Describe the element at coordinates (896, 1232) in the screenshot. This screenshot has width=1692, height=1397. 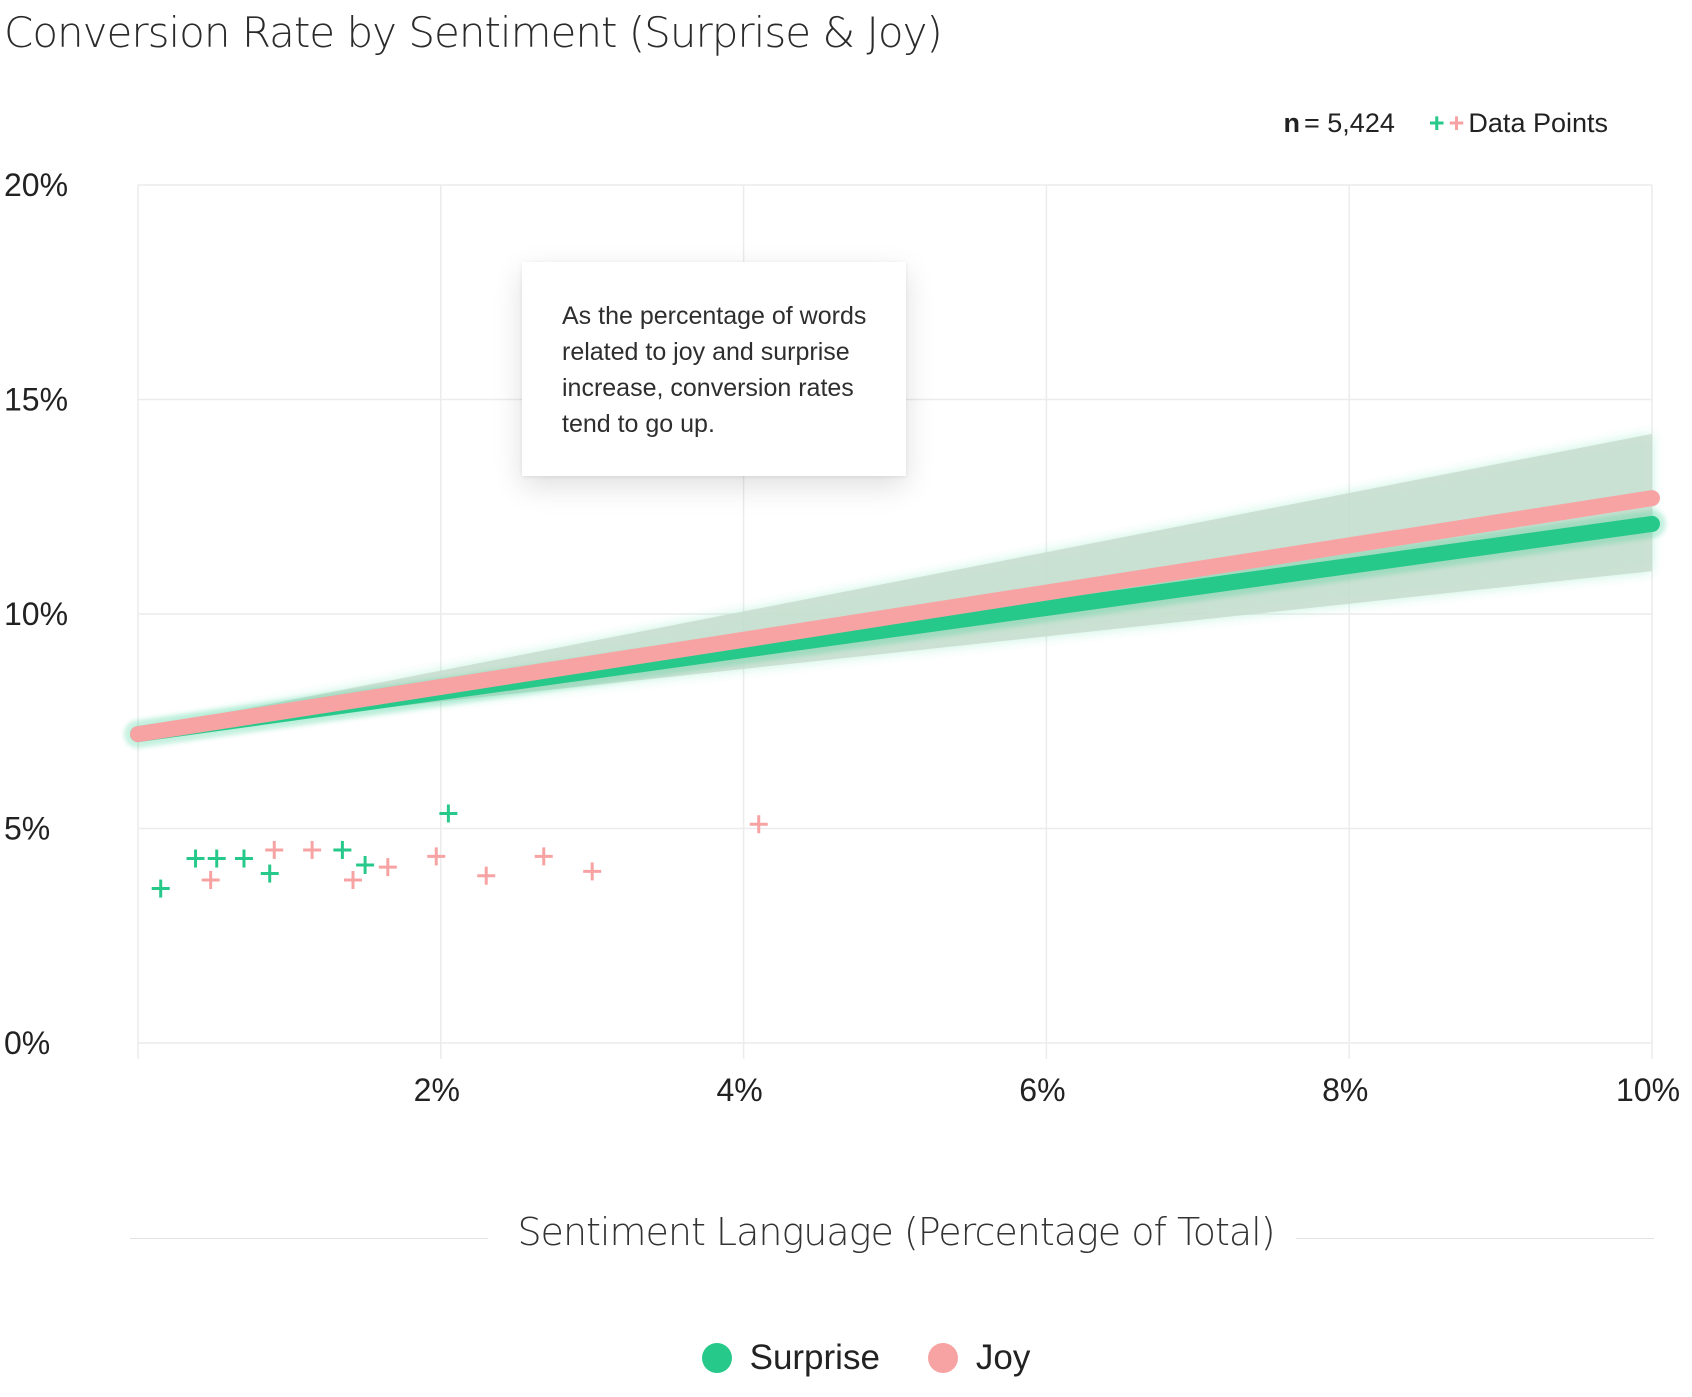
I see `x-axis-title: Sentiment Language (Percentage of Total)` at that location.